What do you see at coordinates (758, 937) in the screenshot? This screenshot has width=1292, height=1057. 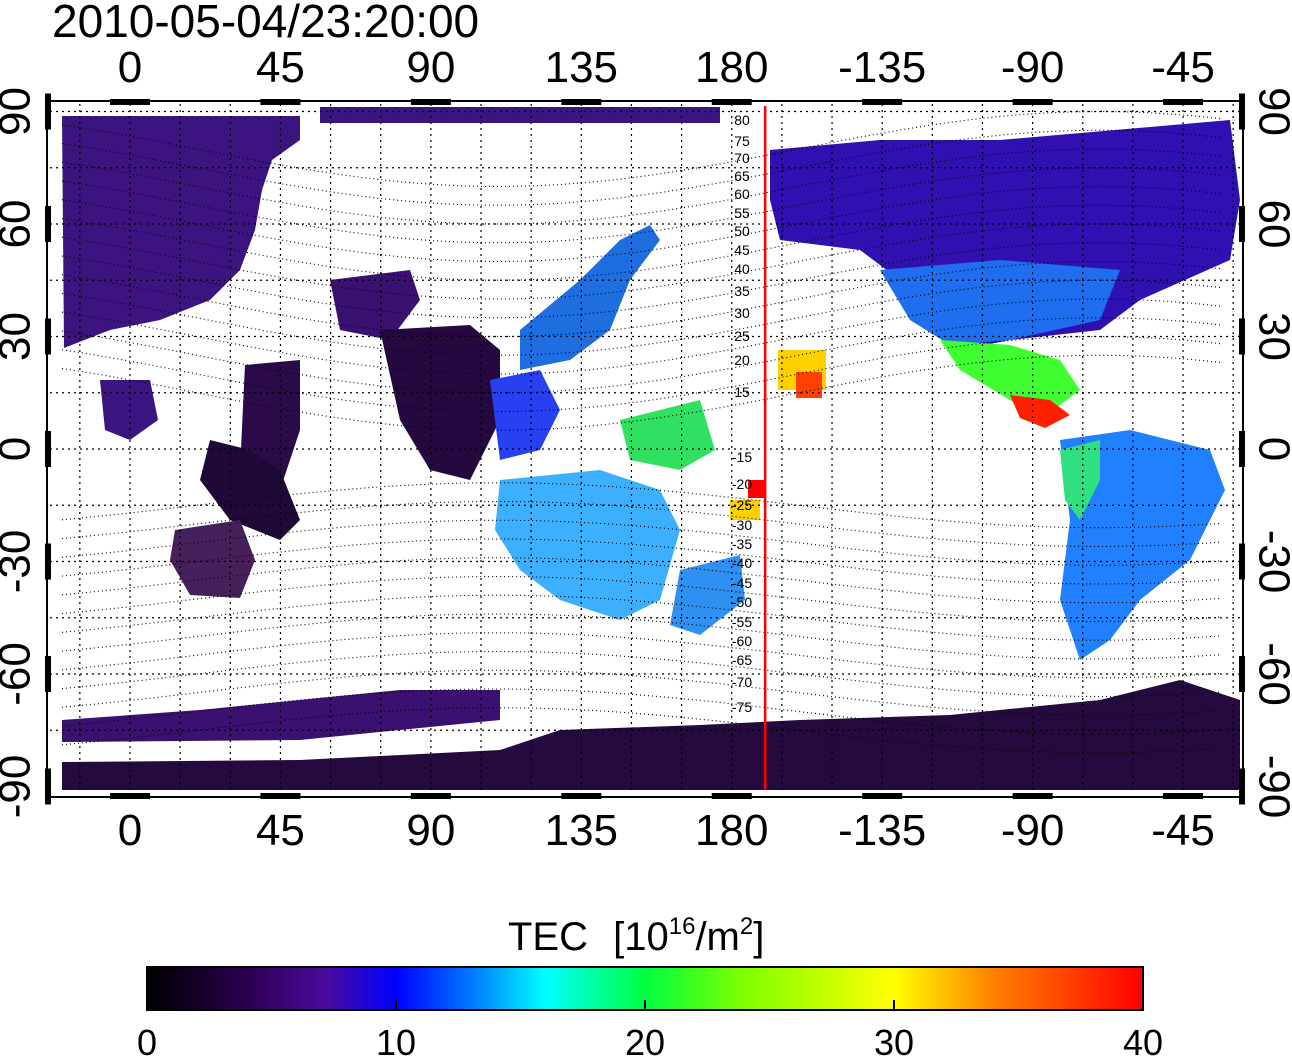 I see `colorbar-title-close: ]` at bounding box center [758, 937].